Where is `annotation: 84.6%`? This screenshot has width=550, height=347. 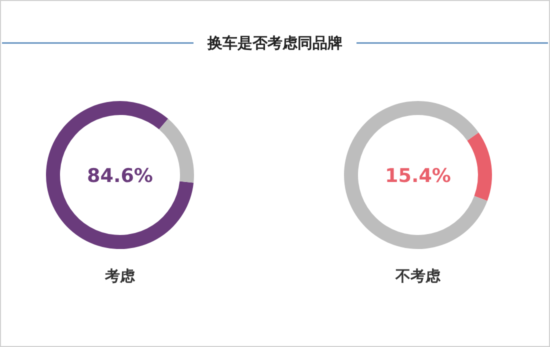
annotation: 84.6% is located at coordinates (120, 176).